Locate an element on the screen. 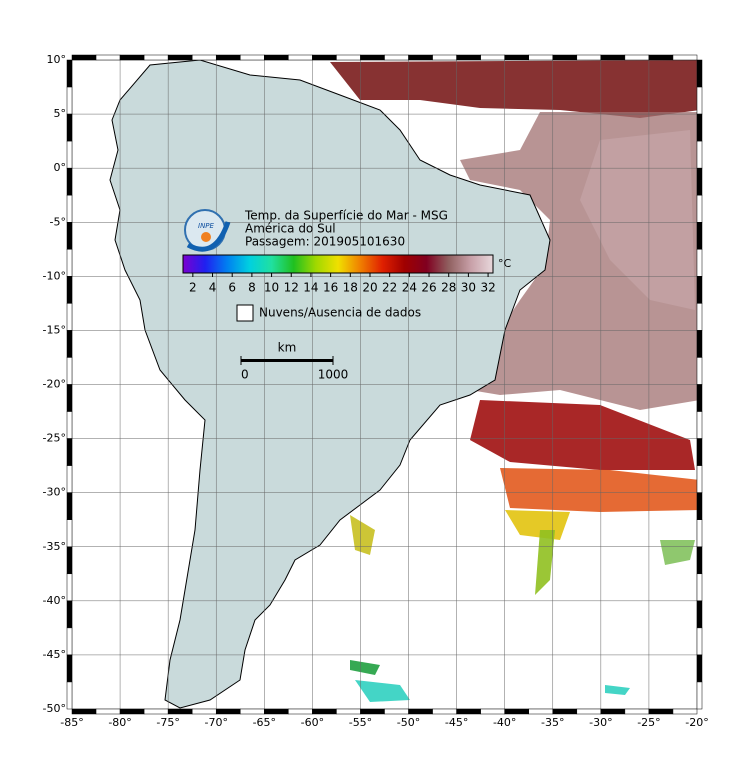  title-line: América do Sul is located at coordinates (290, 229).